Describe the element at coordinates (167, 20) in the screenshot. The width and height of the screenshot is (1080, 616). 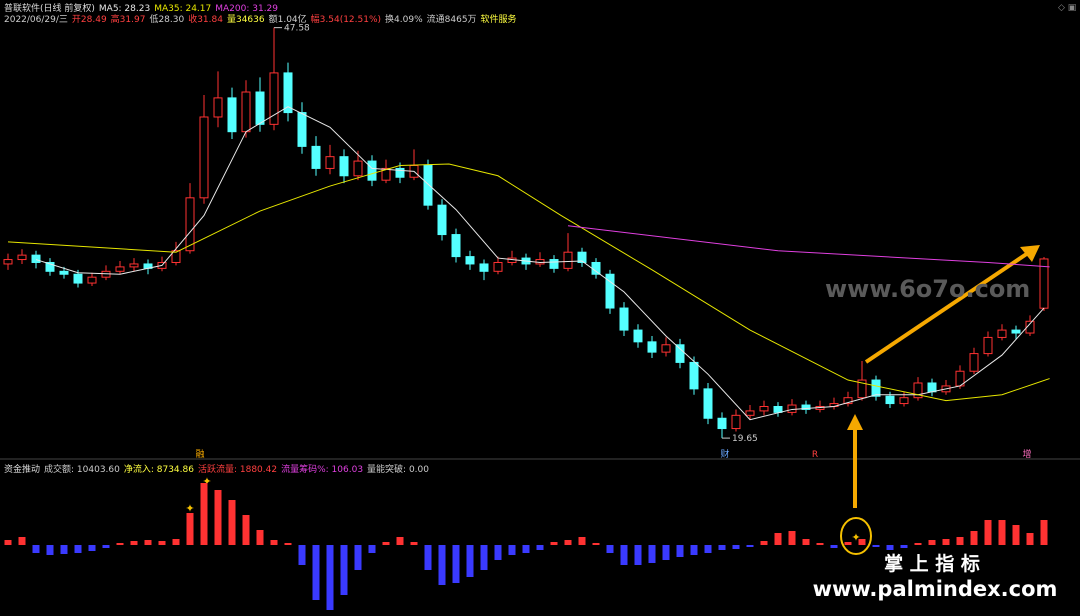
I see `quote-field: 低28.30` at that location.